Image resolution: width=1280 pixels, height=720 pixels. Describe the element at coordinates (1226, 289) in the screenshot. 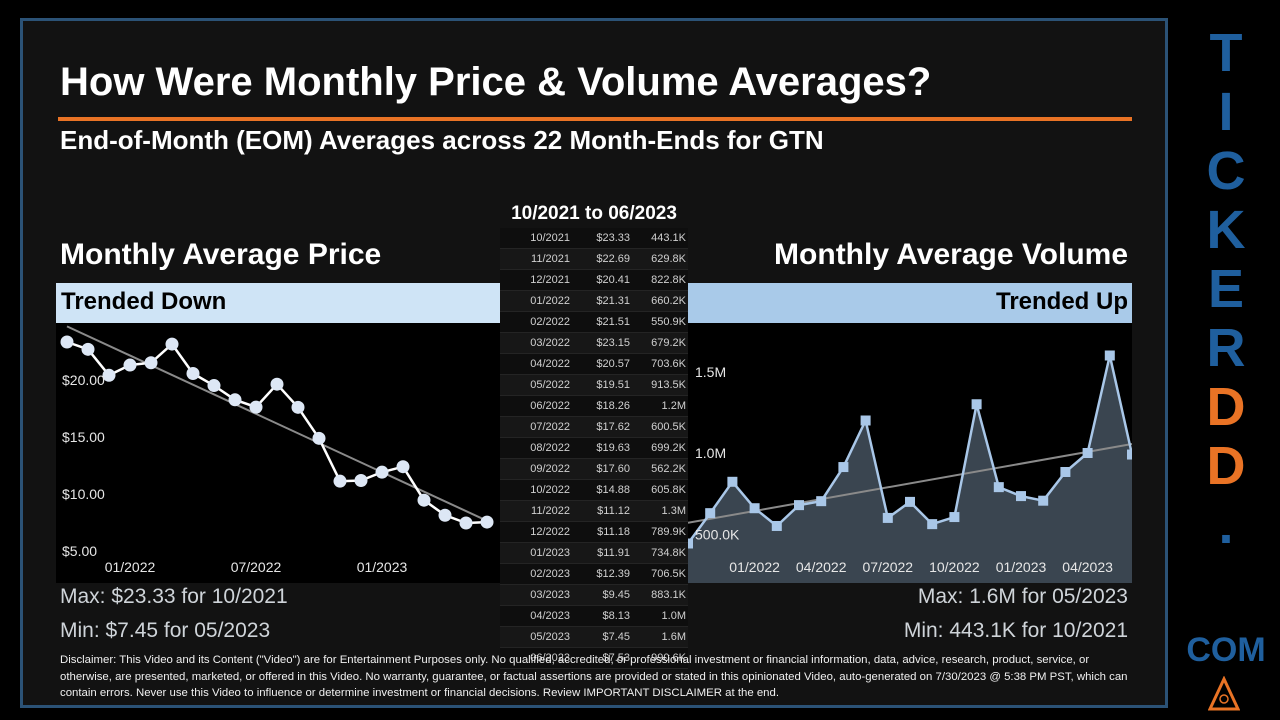

I see `brand-letter: E` at that location.